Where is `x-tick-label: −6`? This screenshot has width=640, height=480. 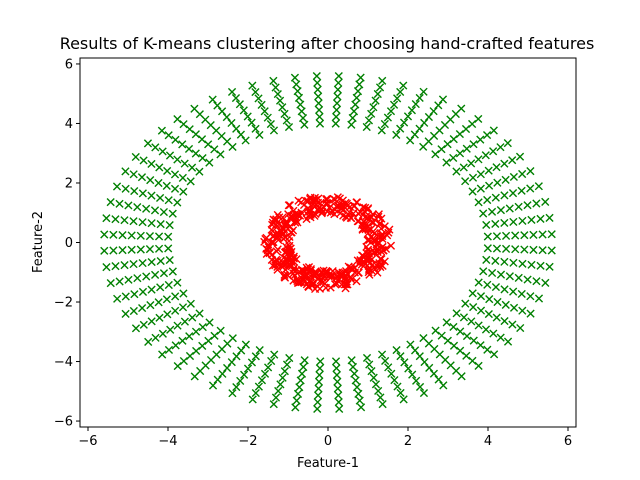 x-tick-label: −6 is located at coordinates (87, 441).